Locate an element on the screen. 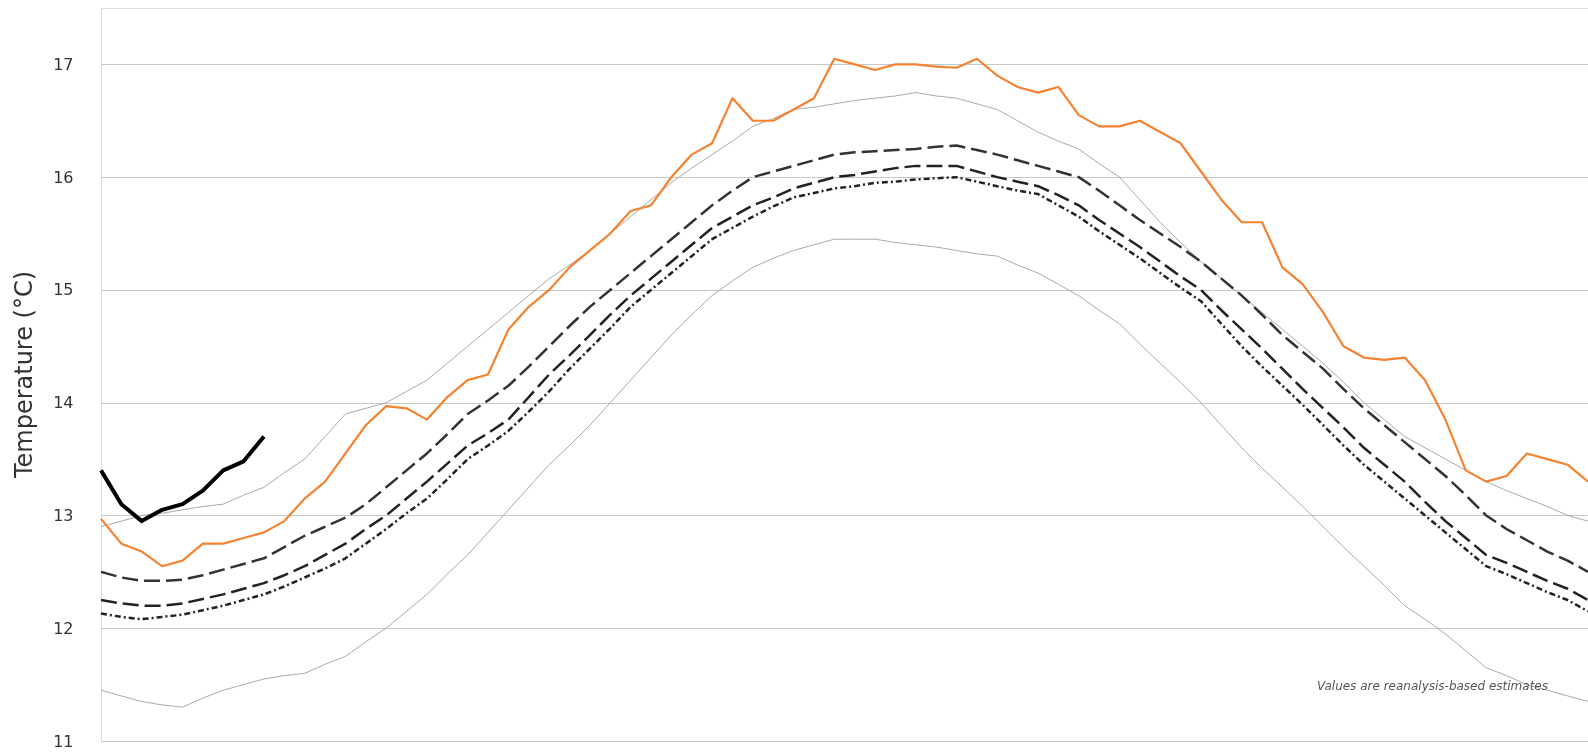  y-tick-label: 12 is located at coordinates (63, 628).